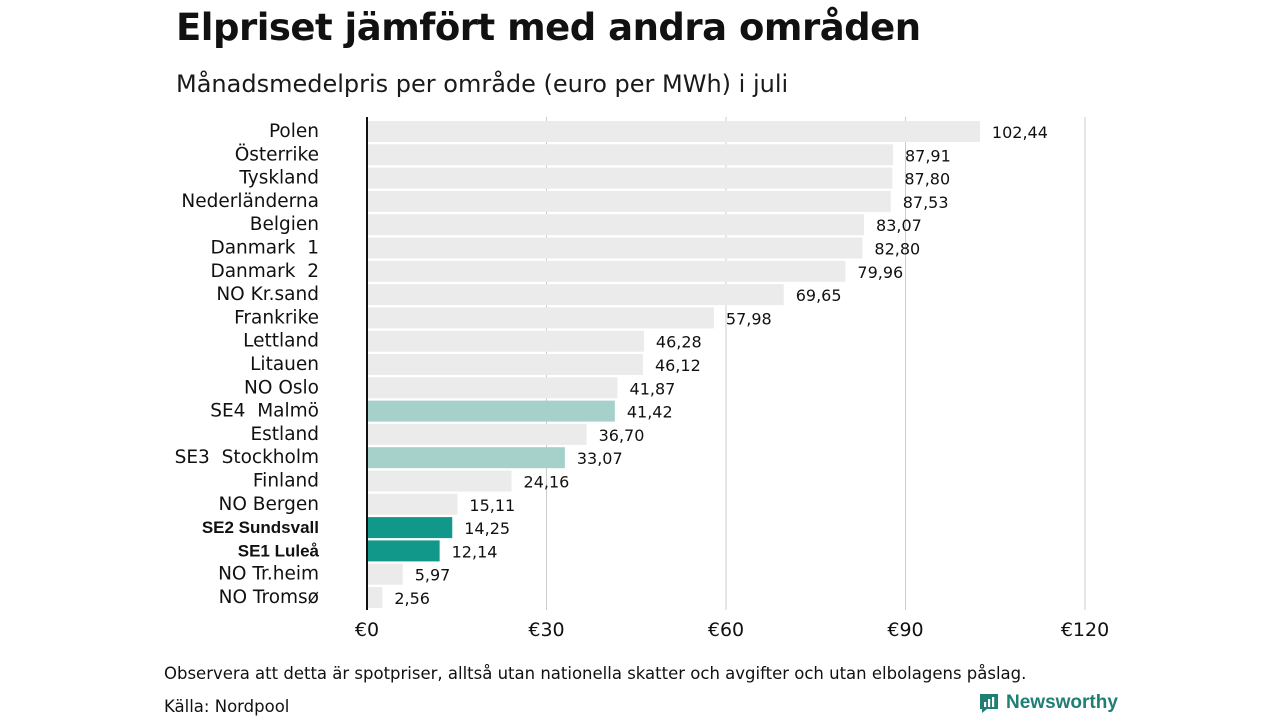 The image size is (1280, 720). What do you see at coordinates (622, 435) in the screenshot?
I see `value-label: 36,70` at bounding box center [622, 435].